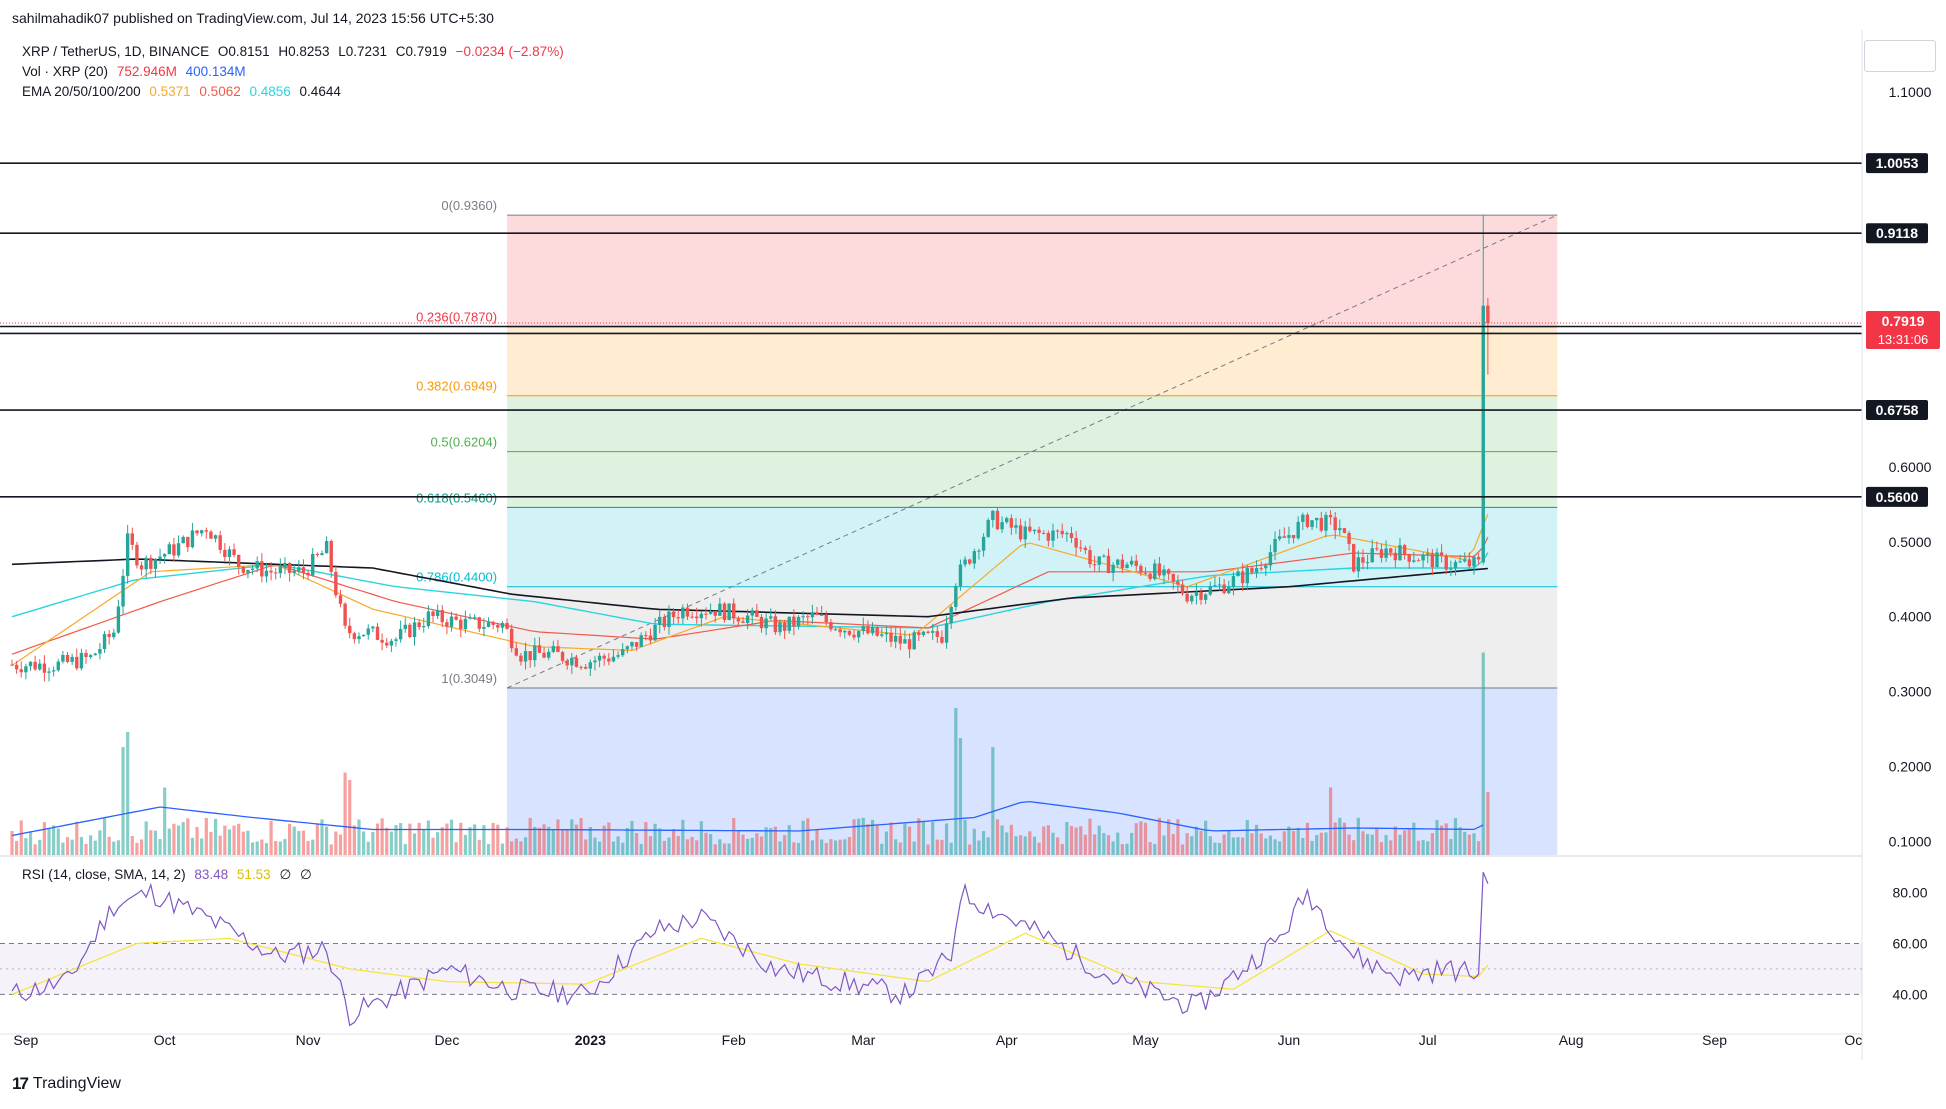 This screenshot has width=1946, height=1109. Describe the element at coordinates (304, 51) in the screenshot. I see `ohlc-high: H0.8253` at that location.